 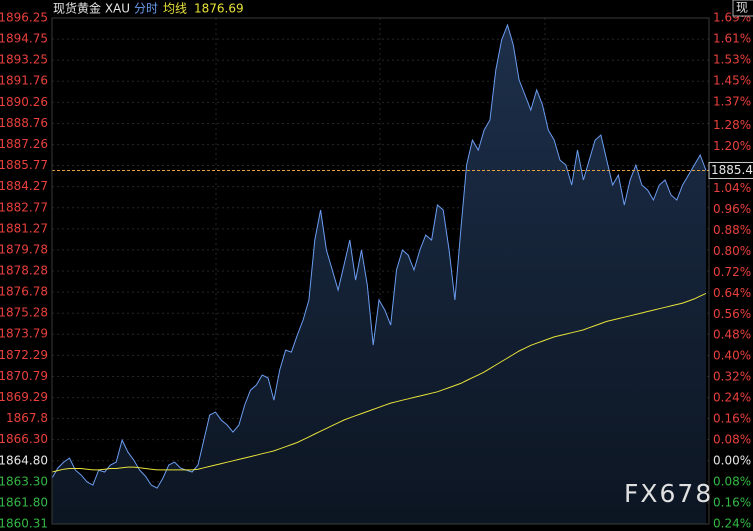 What do you see at coordinates (24, 249) in the screenshot?
I see `y-tick-label: 1879.78` at bounding box center [24, 249].